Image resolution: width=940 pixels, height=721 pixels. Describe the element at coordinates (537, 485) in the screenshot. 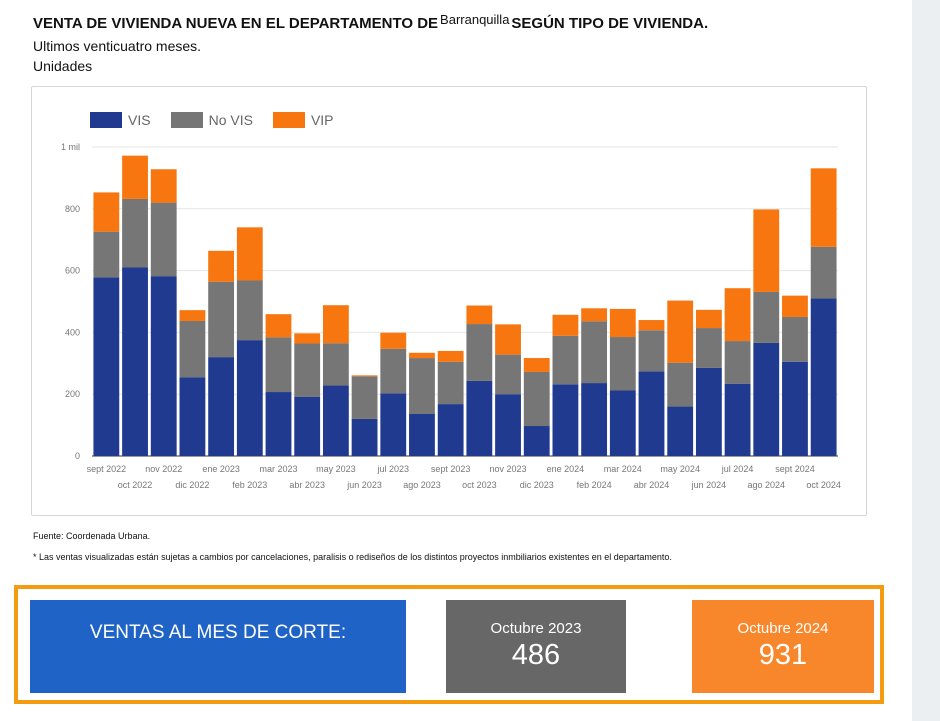

I see `x-tick-label: dic 2023` at that location.